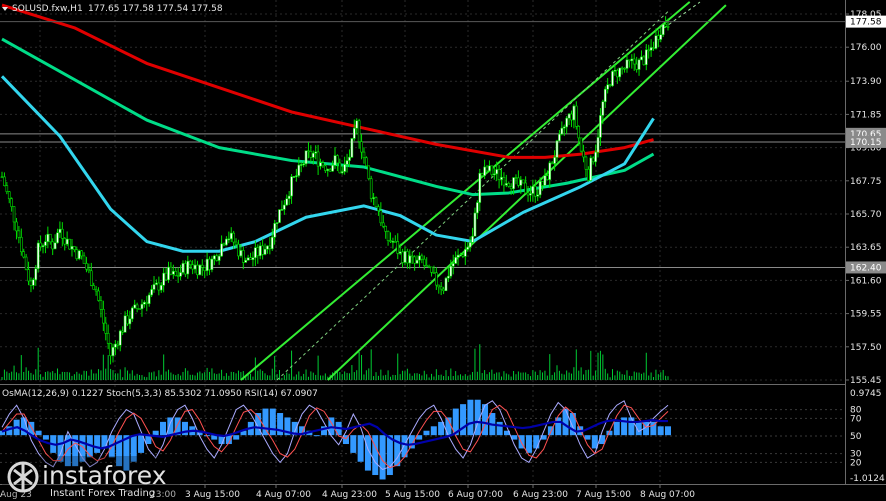 The height and width of the screenshot is (501, 886). Describe the element at coordinates (866, 48) in the screenshot. I see `price-tick-label: 176.00` at that location.